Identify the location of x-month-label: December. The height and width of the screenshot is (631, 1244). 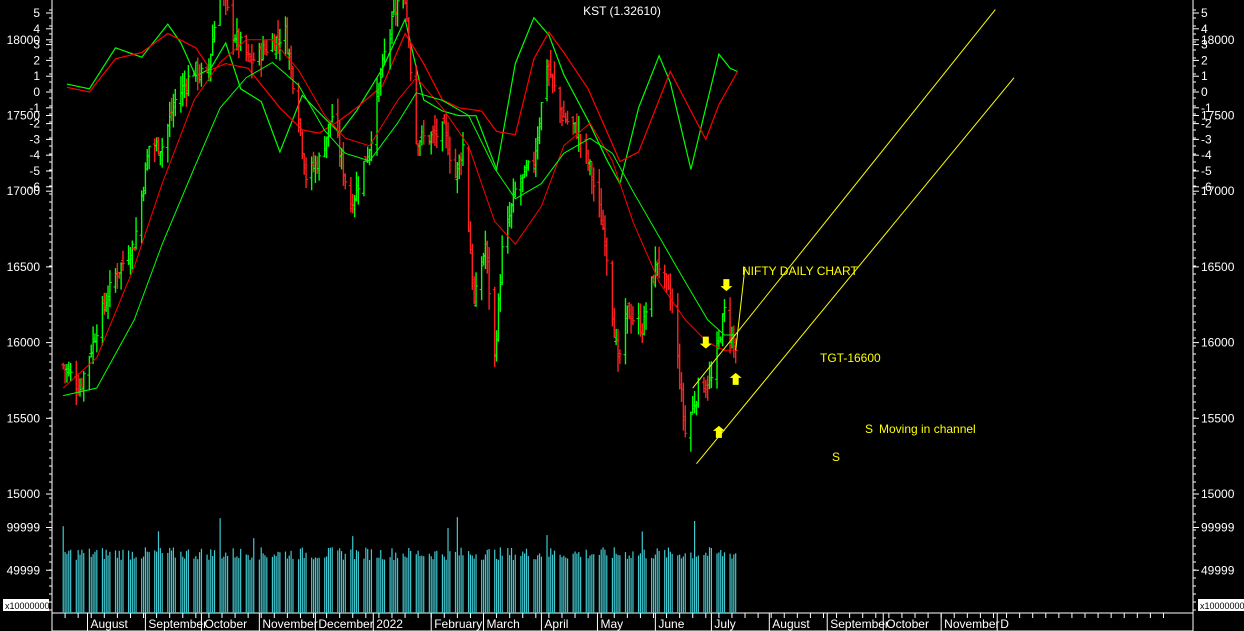
(345, 624).